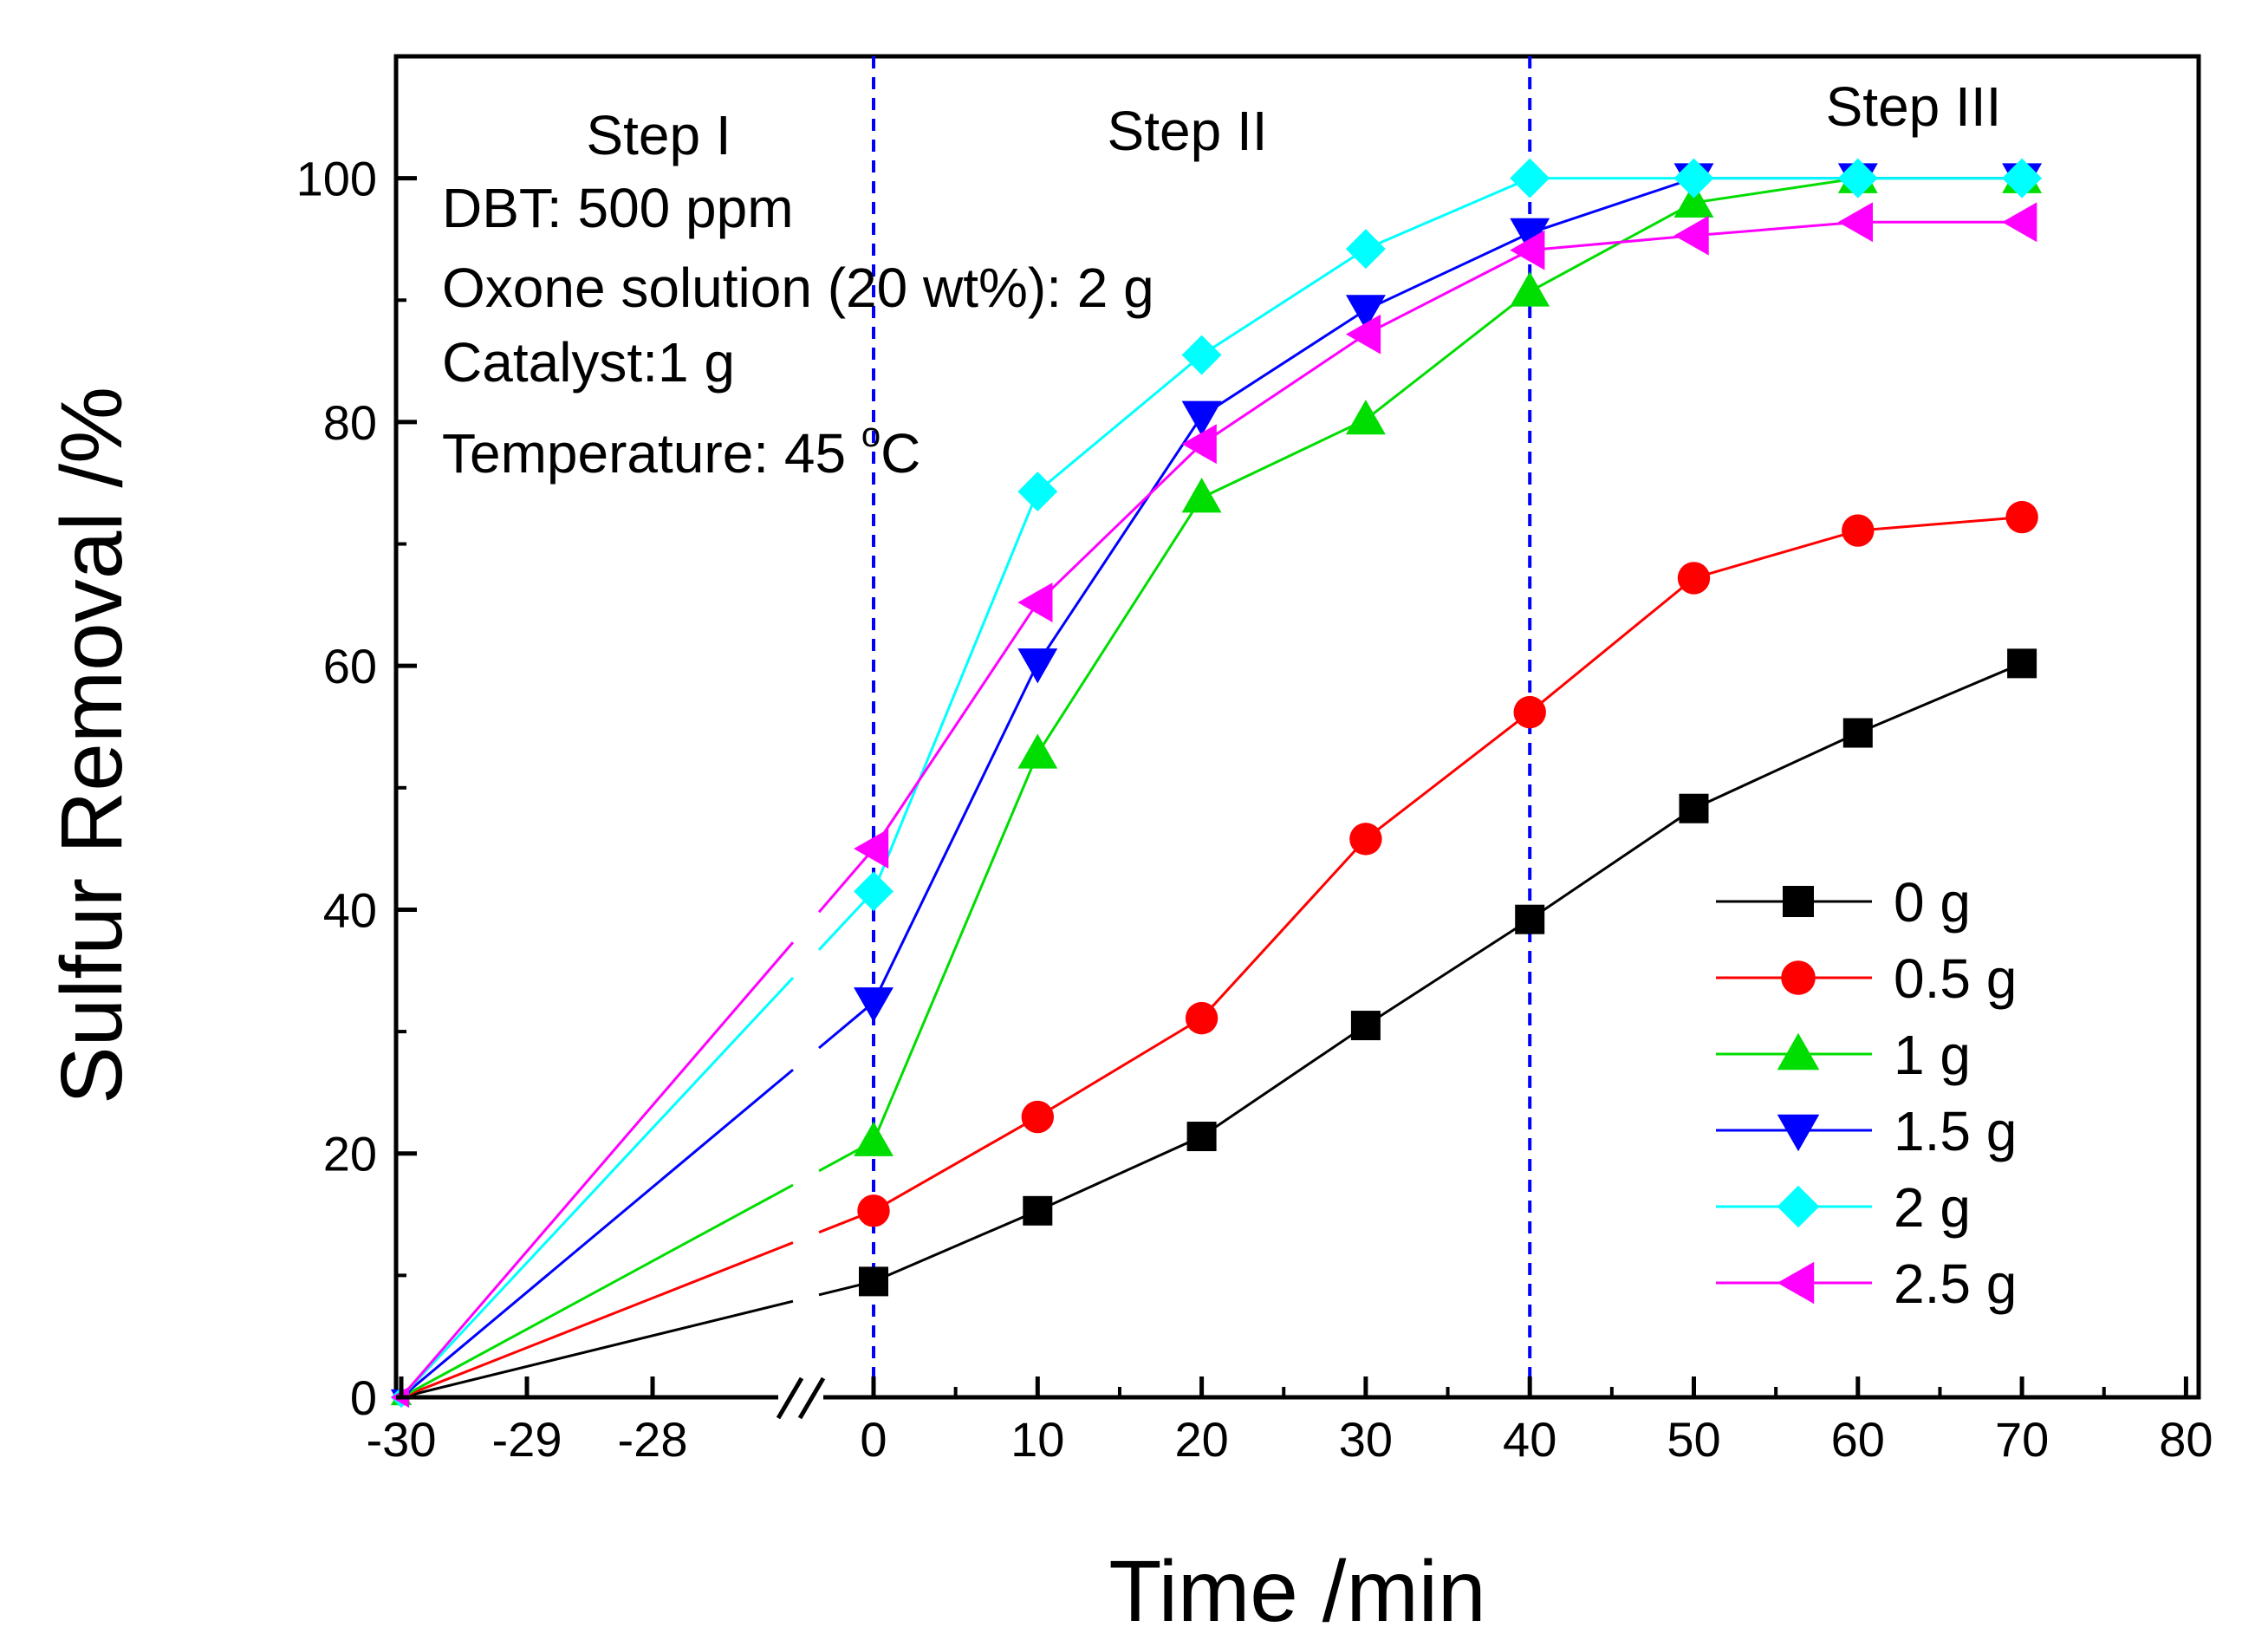 The image size is (2268, 1640). I want to click on x-axis-title: Time /min, so click(1296, 1591).